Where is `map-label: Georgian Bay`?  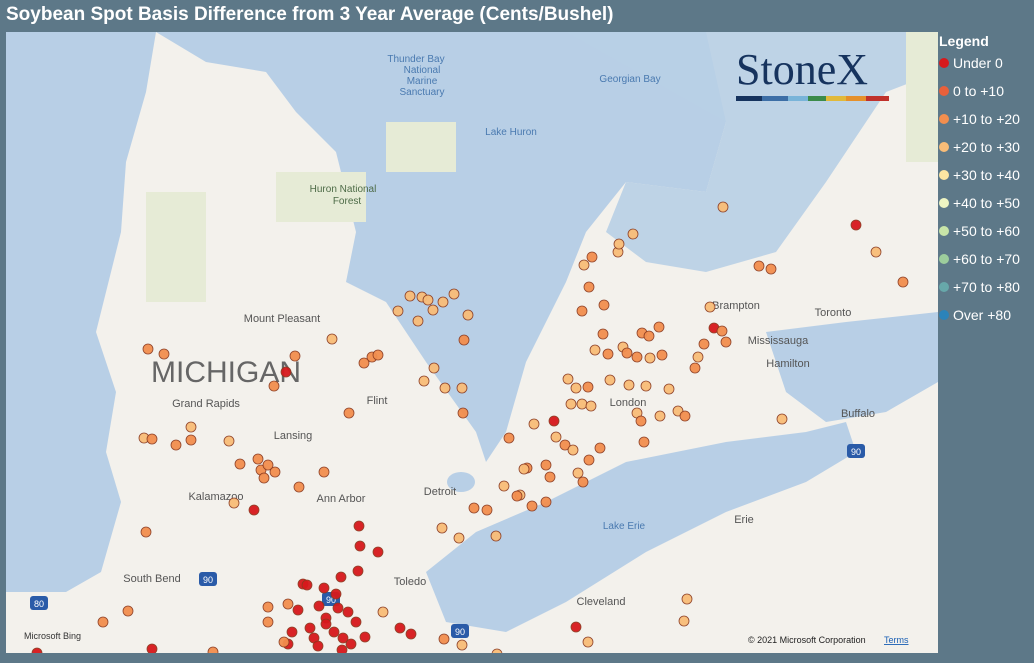 map-label: Georgian Bay is located at coordinates (629, 79).